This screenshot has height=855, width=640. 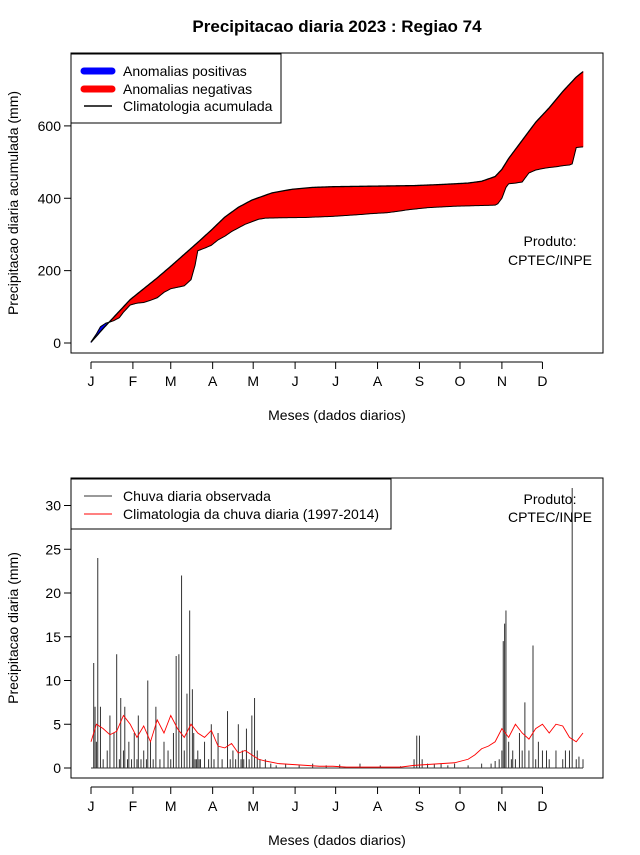 What do you see at coordinates (550, 241) in the screenshot?
I see `cumulative-annotation-line1: Produto:` at bounding box center [550, 241].